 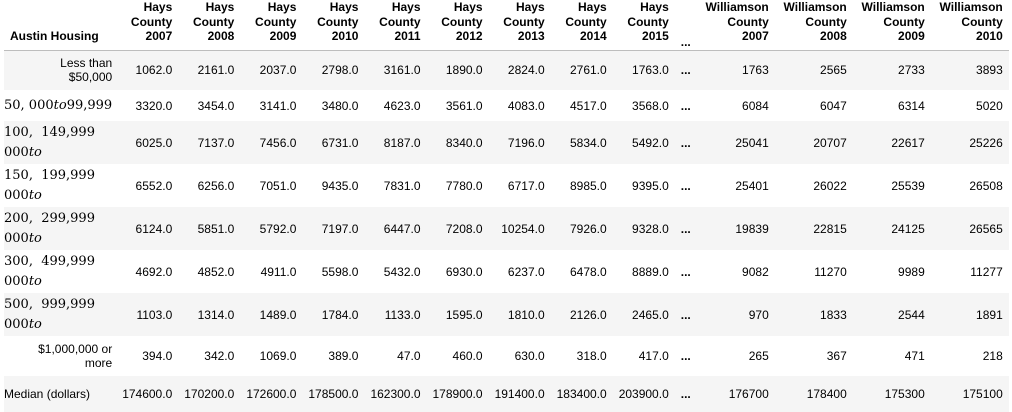 What do you see at coordinates (755, 70) in the screenshot?
I see `table-cell: 1763` at bounding box center [755, 70].